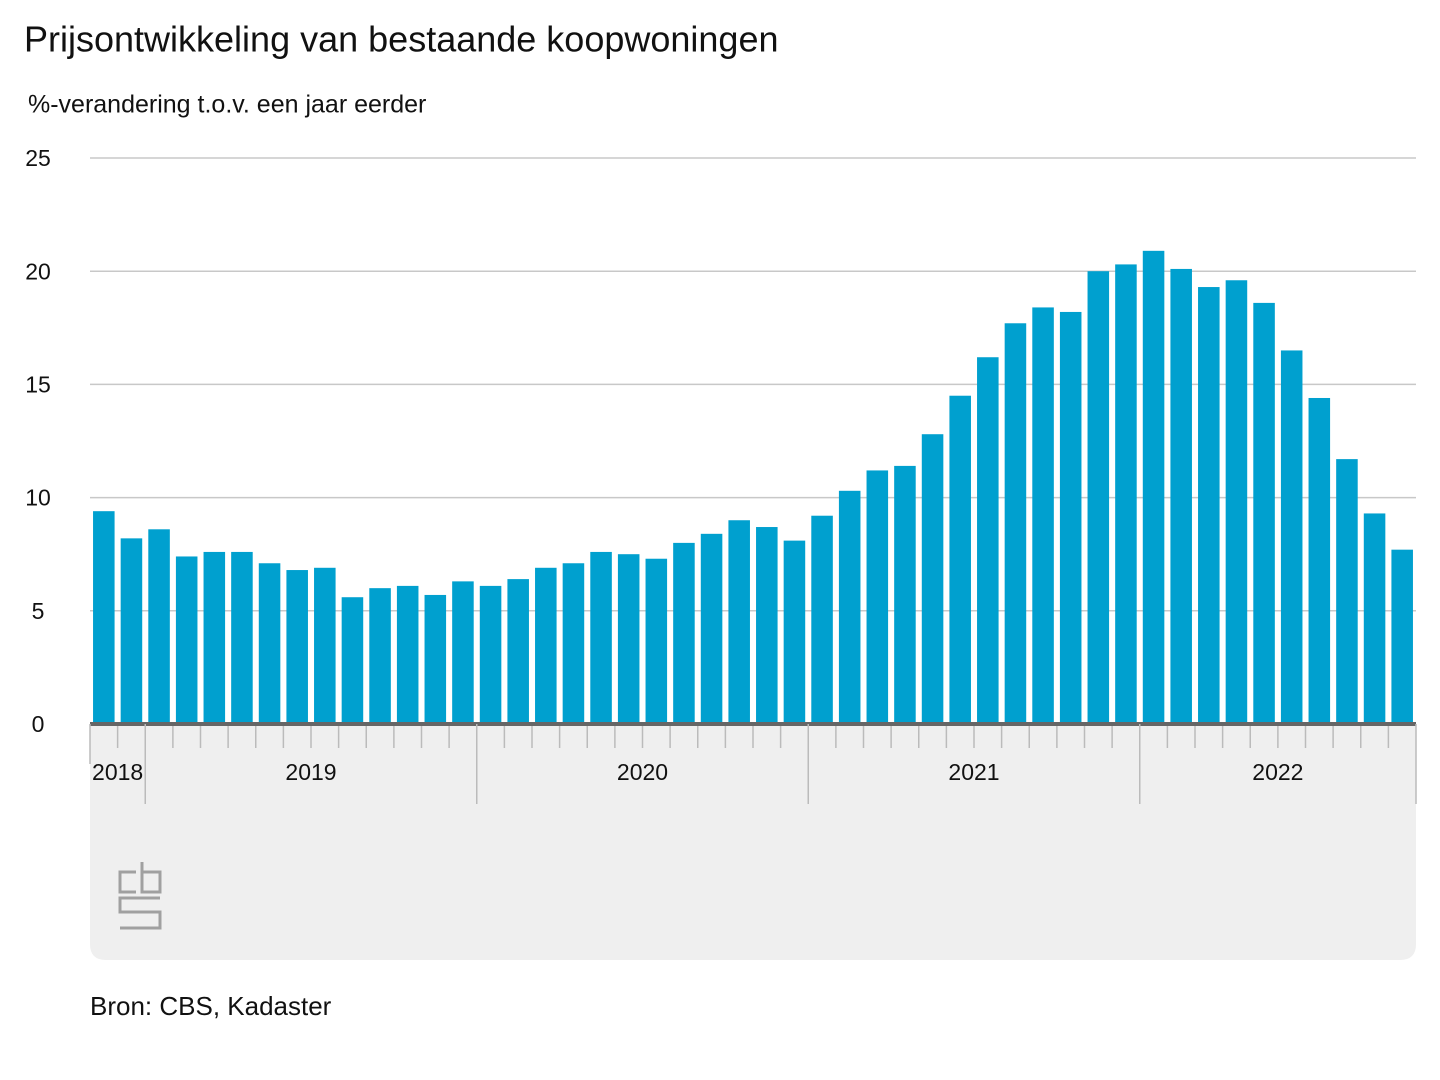  Describe the element at coordinates (973, 772) in the screenshot. I see `x-group-label: 2021` at that location.